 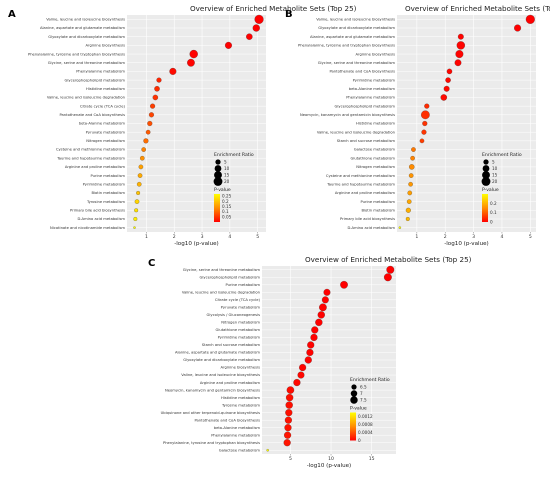 What do you see at coordinates (493, 212) in the screenshot?
I see `color-legend-tick: 0.1` at bounding box center [493, 212].